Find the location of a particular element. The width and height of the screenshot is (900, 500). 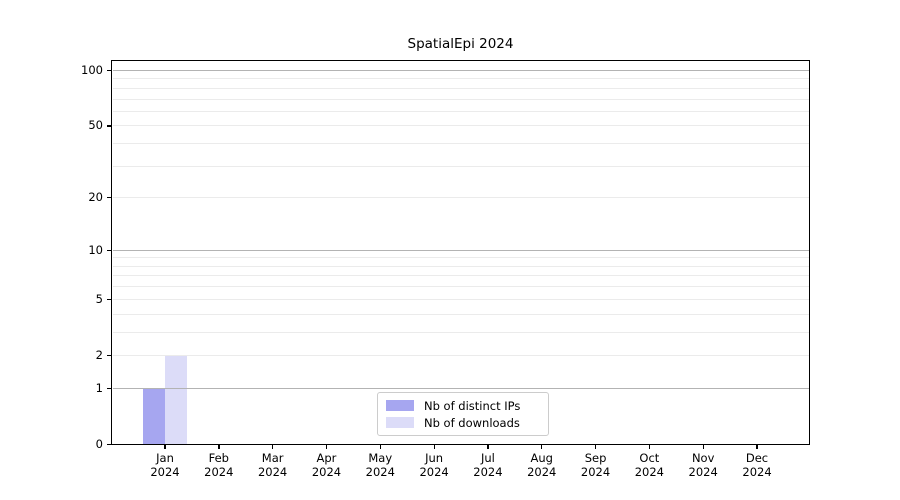

x-tick-label-jun: Jun 2024 is located at coordinates (434, 465).